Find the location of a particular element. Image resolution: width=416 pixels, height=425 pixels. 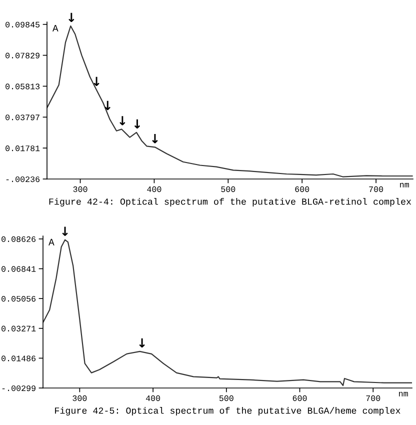

y-tick-label: 0.08626 is located at coordinates (19, 239).